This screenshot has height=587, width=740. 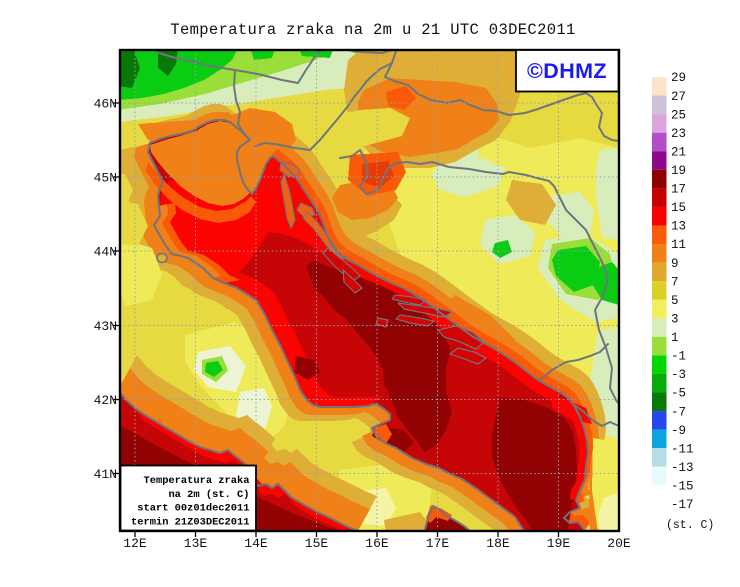 What do you see at coordinates (678, 97) in the screenshot?
I see `svg-text: 27` at bounding box center [678, 97].